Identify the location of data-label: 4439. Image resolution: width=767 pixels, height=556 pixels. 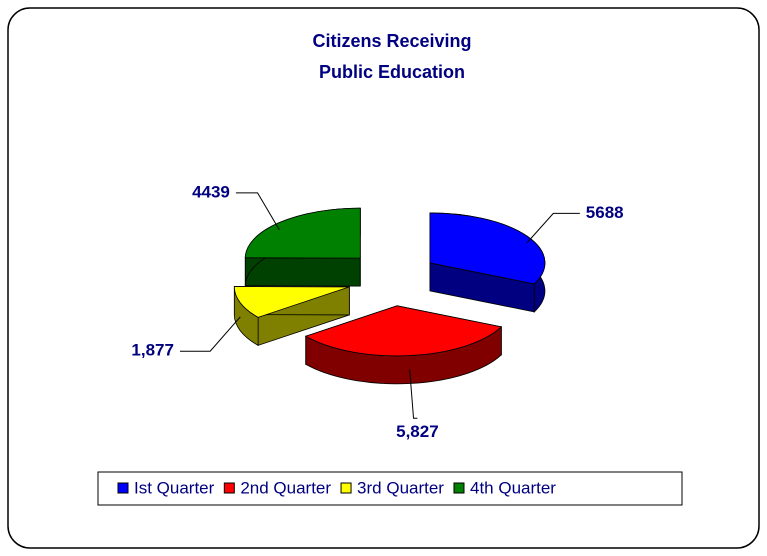
(211, 191).